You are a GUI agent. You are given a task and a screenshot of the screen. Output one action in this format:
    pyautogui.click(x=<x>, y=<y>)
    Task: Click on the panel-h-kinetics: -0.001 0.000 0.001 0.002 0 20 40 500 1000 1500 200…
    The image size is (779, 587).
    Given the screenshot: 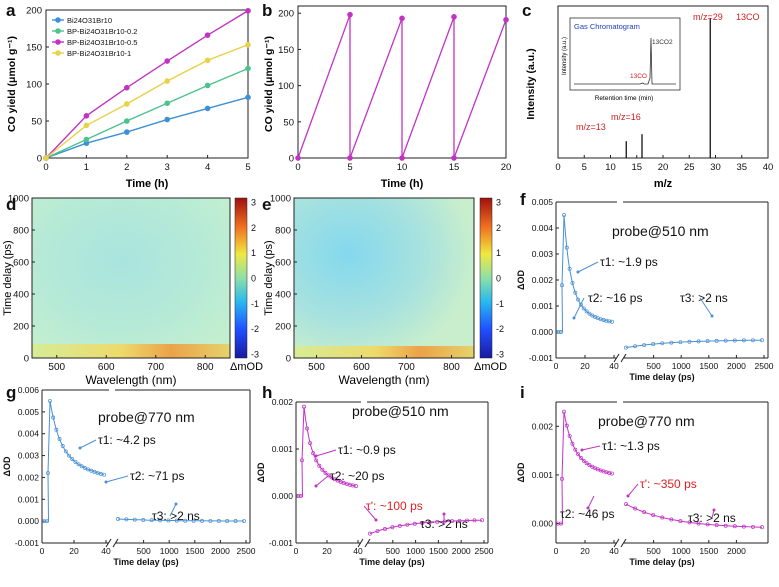 What is the action you would take?
    pyautogui.click(x=375, y=482)
    